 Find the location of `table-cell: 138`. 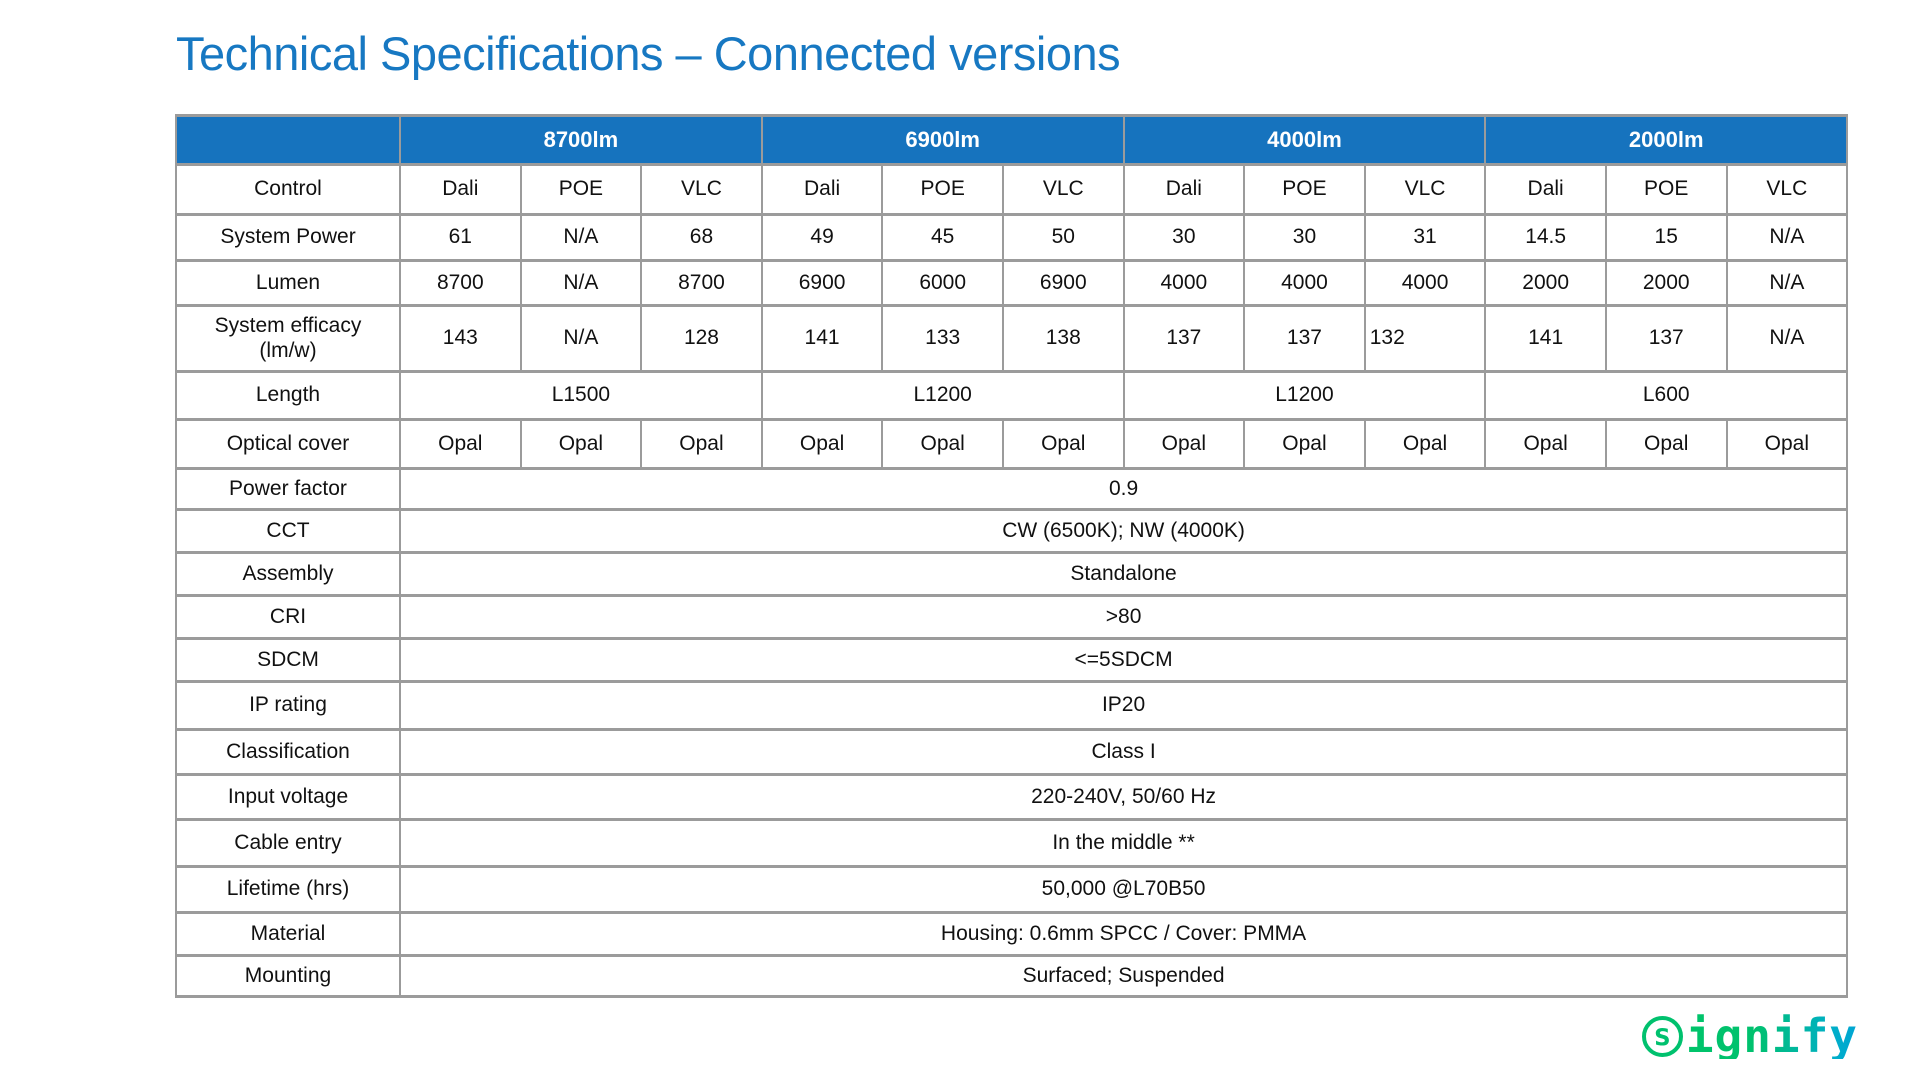

table-cell: 138 is located at coordinates (1063, 338).